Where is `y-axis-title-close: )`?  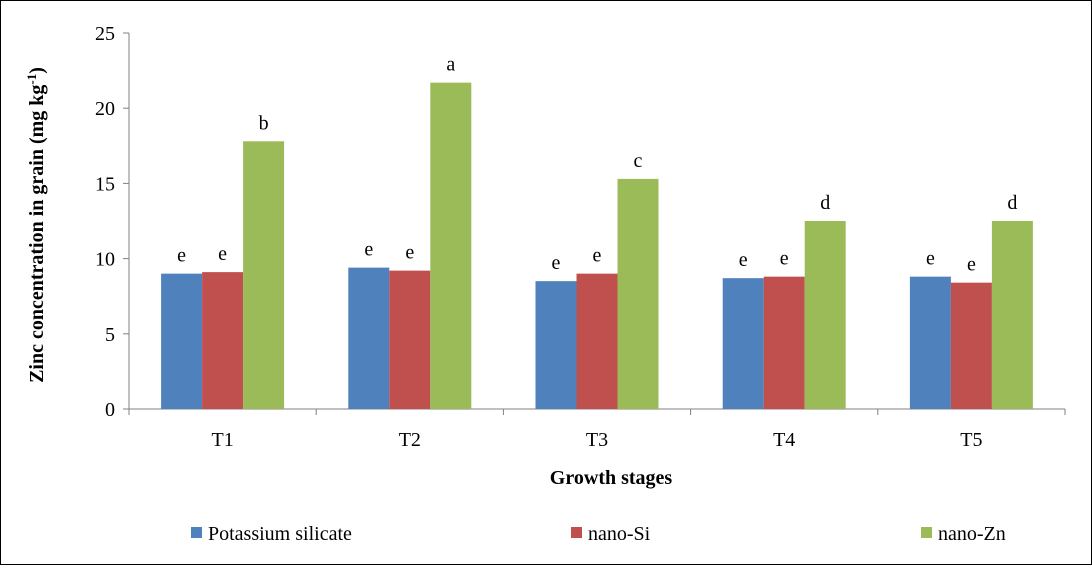
y-axis-title-close: ) is located at coordinates (37, 70).